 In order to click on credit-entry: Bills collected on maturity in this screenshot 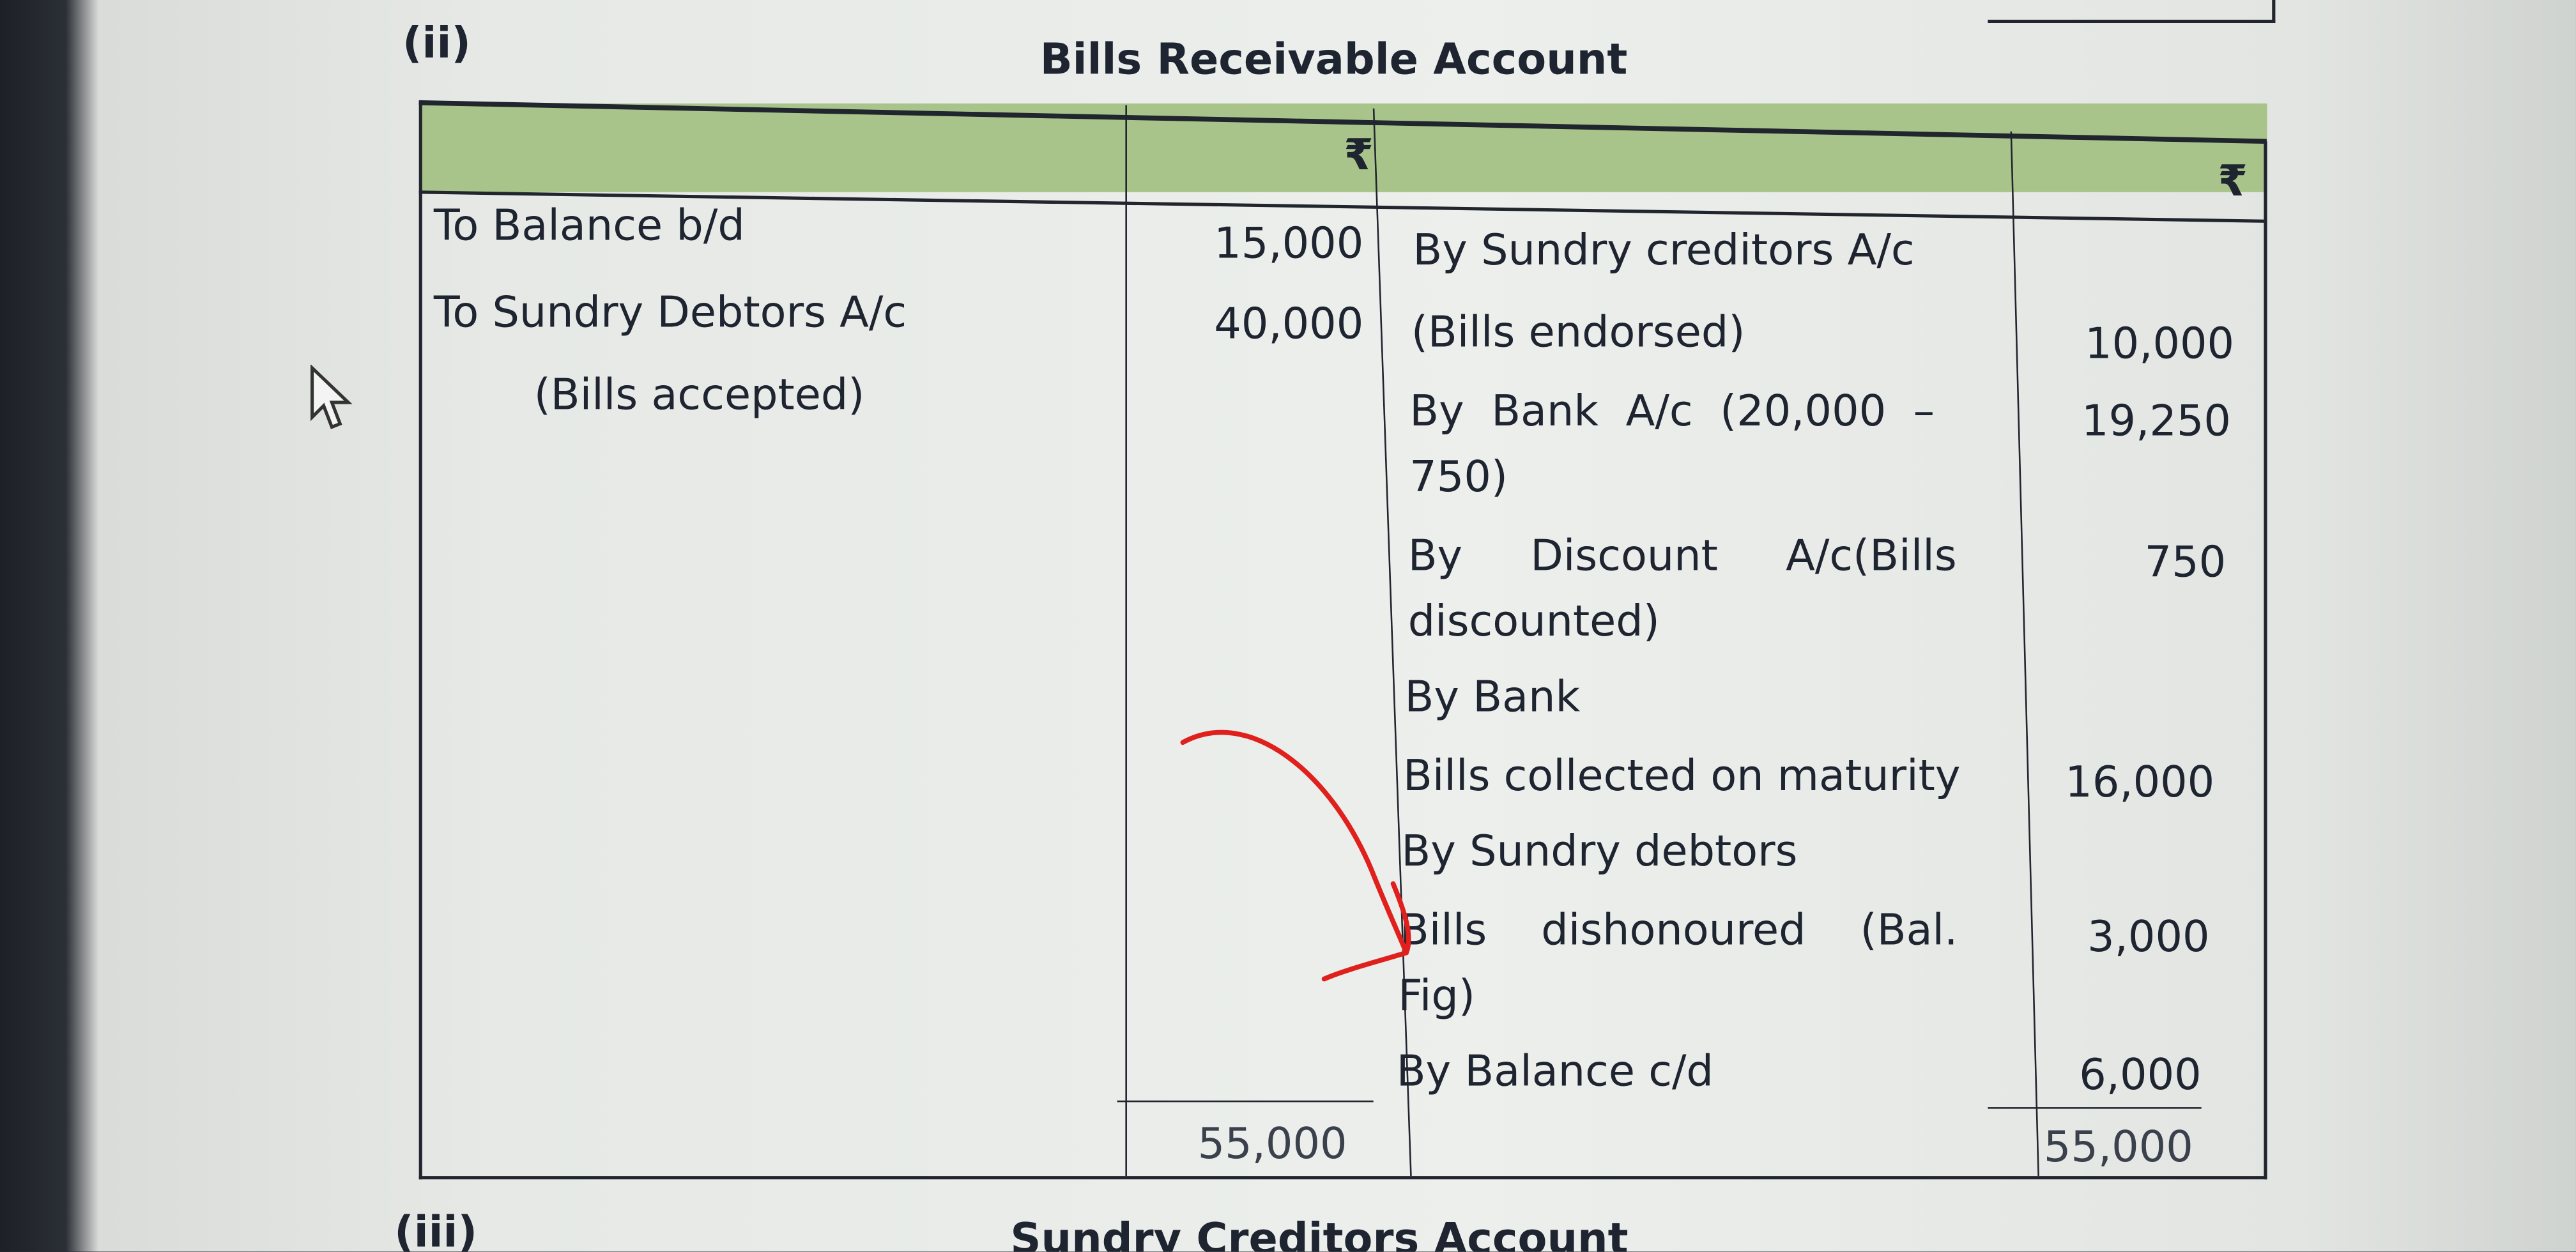, I will do `click(1681, 777)`.